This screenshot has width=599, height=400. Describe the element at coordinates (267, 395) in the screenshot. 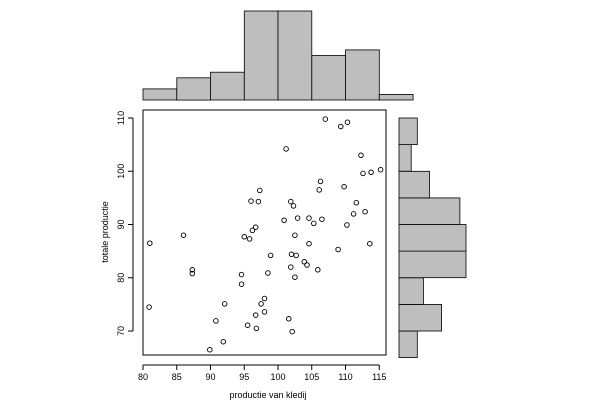

I see `x-axis-label: productie van kledij` at that location.